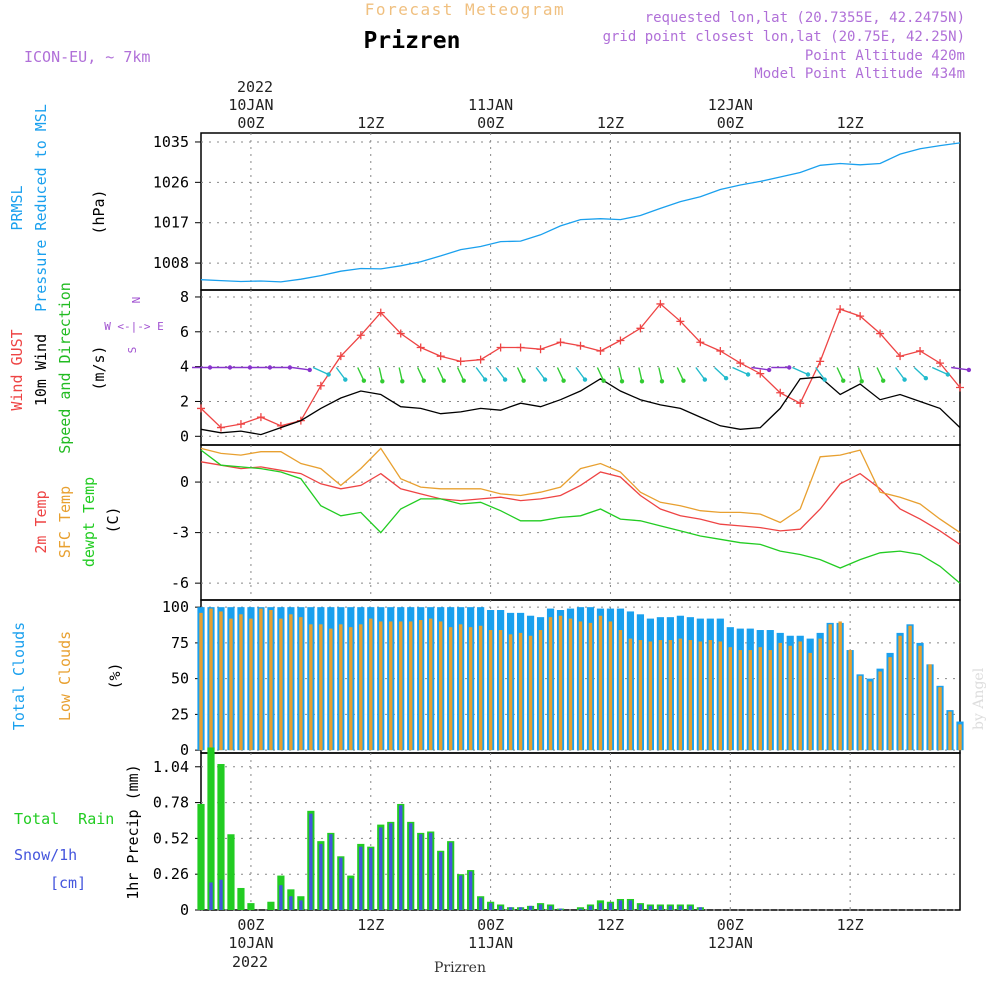 This screenshot has width=1000, height=1000. Describe the element at coordinates (175, 607) in the screenshot. I see `y-tick-label: 100` at that location.